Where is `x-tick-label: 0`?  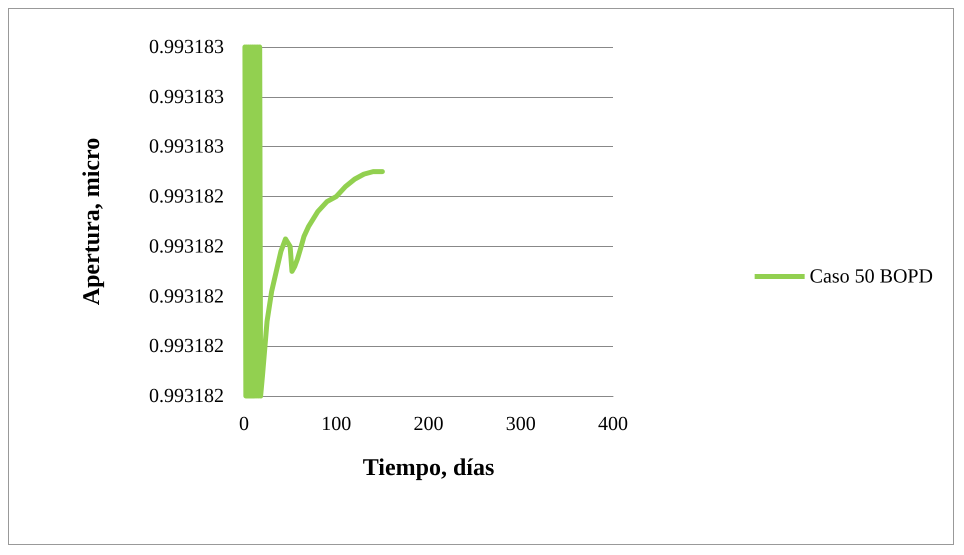 x-tick-label: 0 is located at coordinates (244, 424).